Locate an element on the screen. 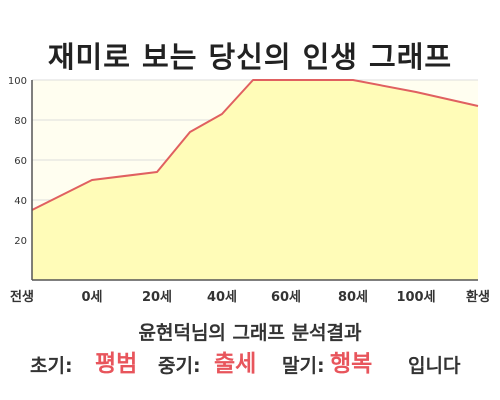 The height and width of the screenshot is (400, 500). mid-label: 중기: is located at coordinates (179, 366).